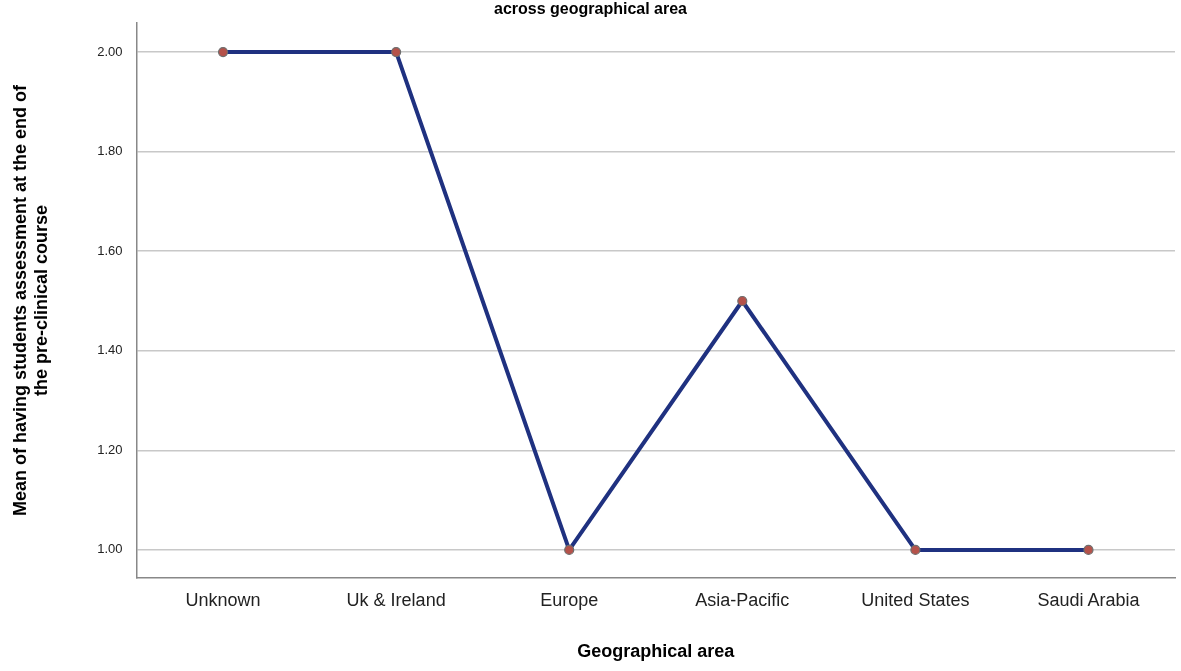 This screenshot has width=1181, height=671. Describe the element at coordinates (110, 449) in the screenshot. I see `y-tick-label: 1.20` at that location.